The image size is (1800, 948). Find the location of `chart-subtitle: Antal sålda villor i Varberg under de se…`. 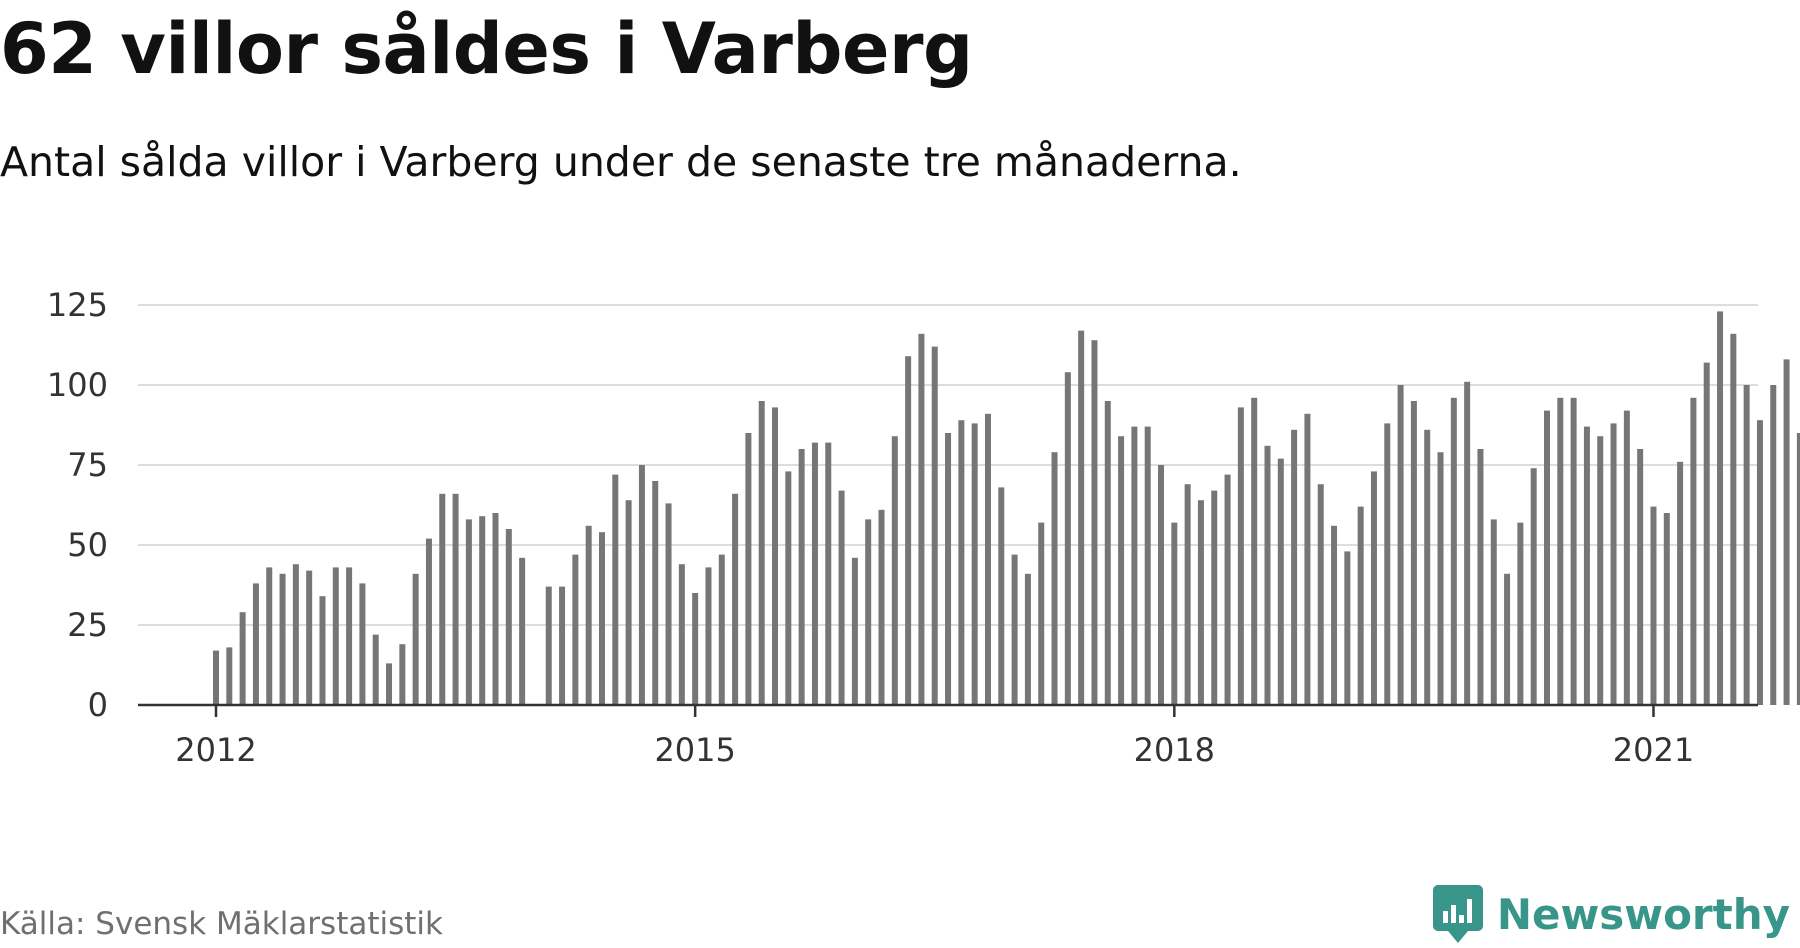

chart-subtitle: Antal sålda villor i Varberg under de se… is located at coordinates (621, 162).